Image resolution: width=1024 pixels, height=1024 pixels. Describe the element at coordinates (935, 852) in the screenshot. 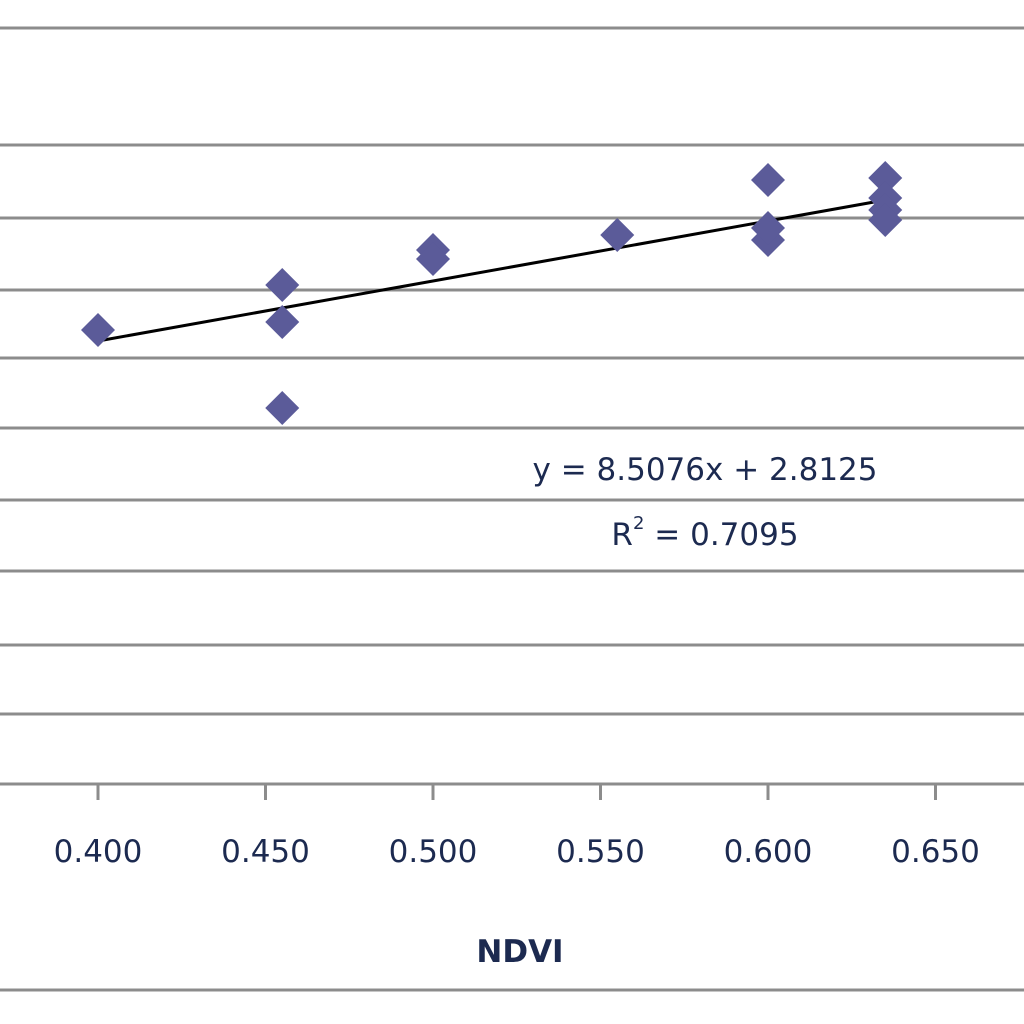

I see `x-tick-label: 0.650` at that location.